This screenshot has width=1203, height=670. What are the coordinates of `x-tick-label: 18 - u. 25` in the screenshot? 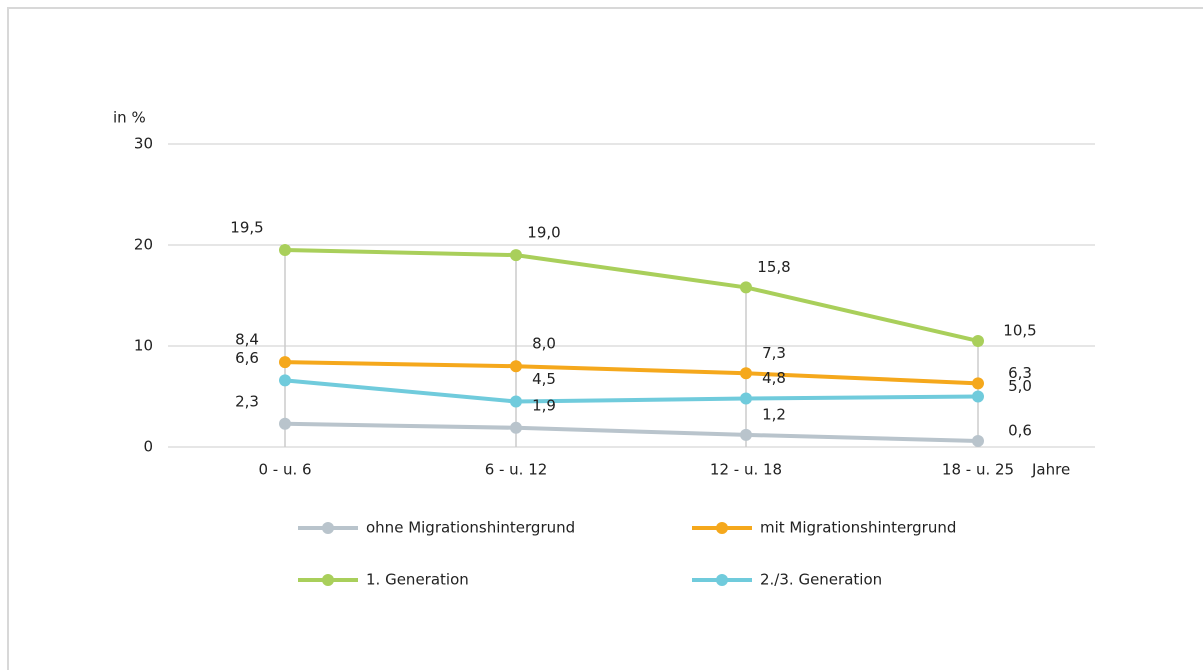 It's located at (978, 470).